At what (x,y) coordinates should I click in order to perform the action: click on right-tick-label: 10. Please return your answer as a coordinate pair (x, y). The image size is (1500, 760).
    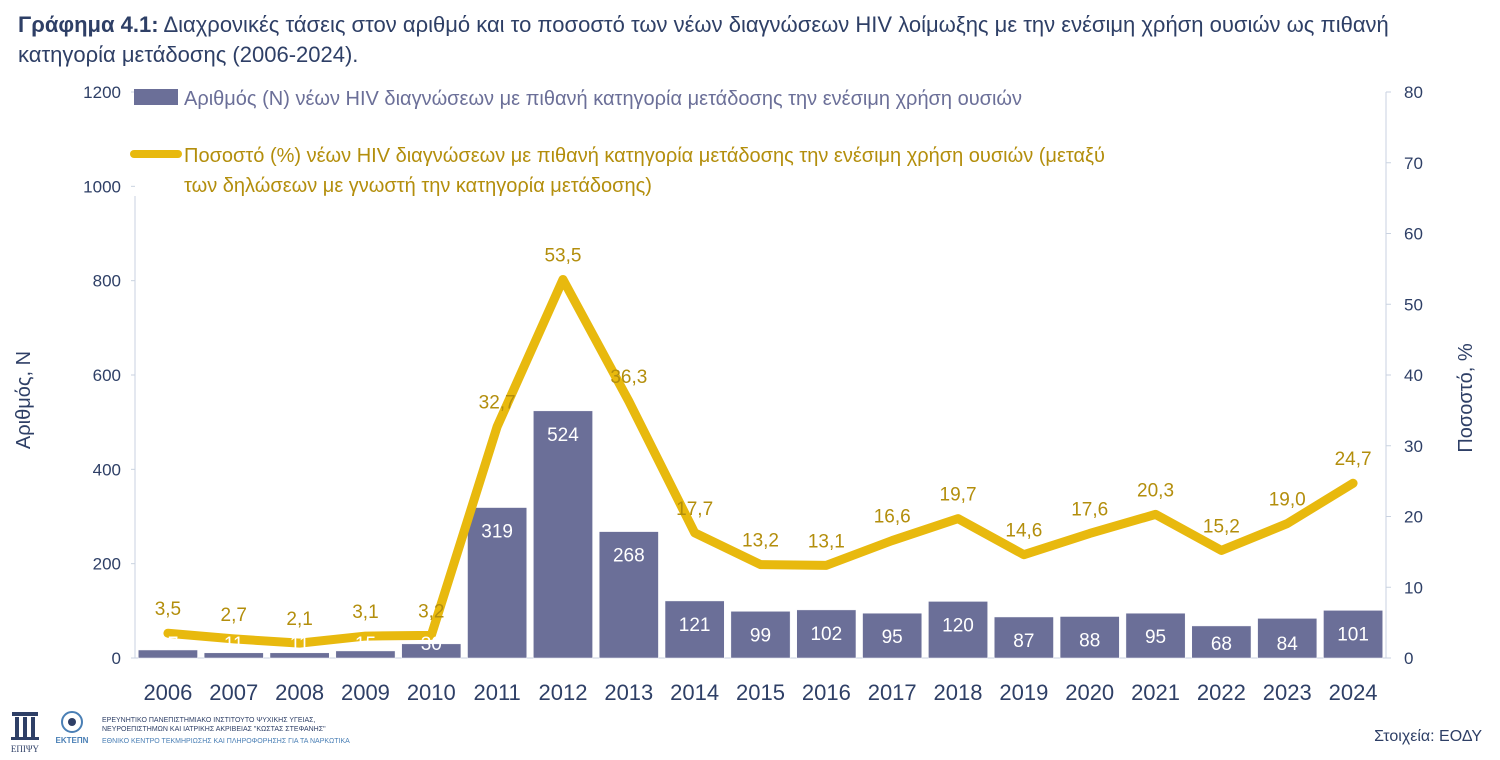
    Looking at the image, I should click on (1413, 587).